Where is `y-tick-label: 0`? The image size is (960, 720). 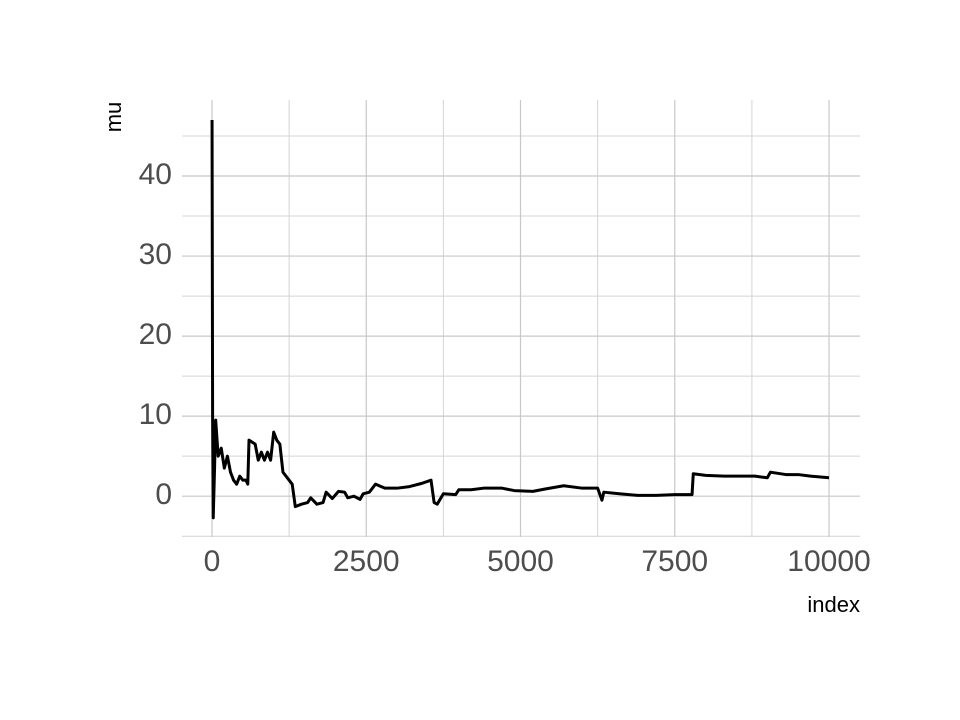
y-tick-label: 0 is located at coordinates (163, 494).